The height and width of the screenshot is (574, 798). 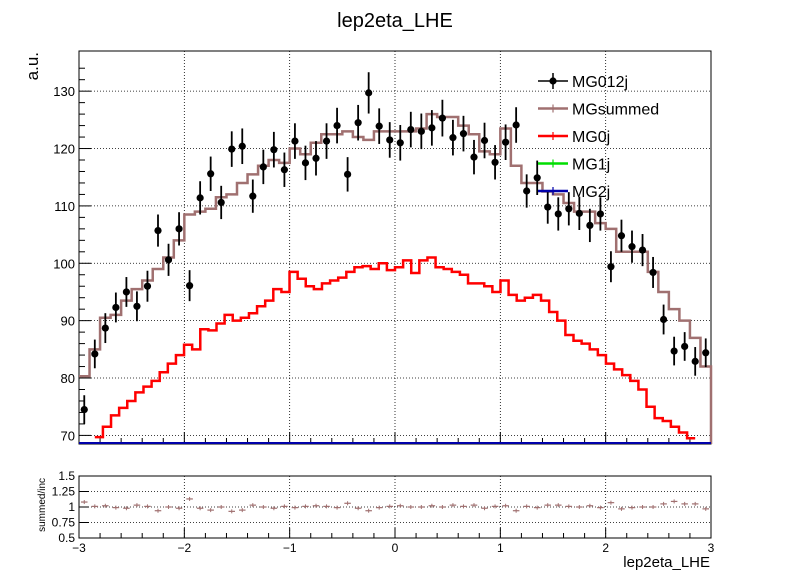 What do you see at coordinates (591, 165) in the screenshot?
I see `legend-label: MG1j` at bounding box center [591, 165].